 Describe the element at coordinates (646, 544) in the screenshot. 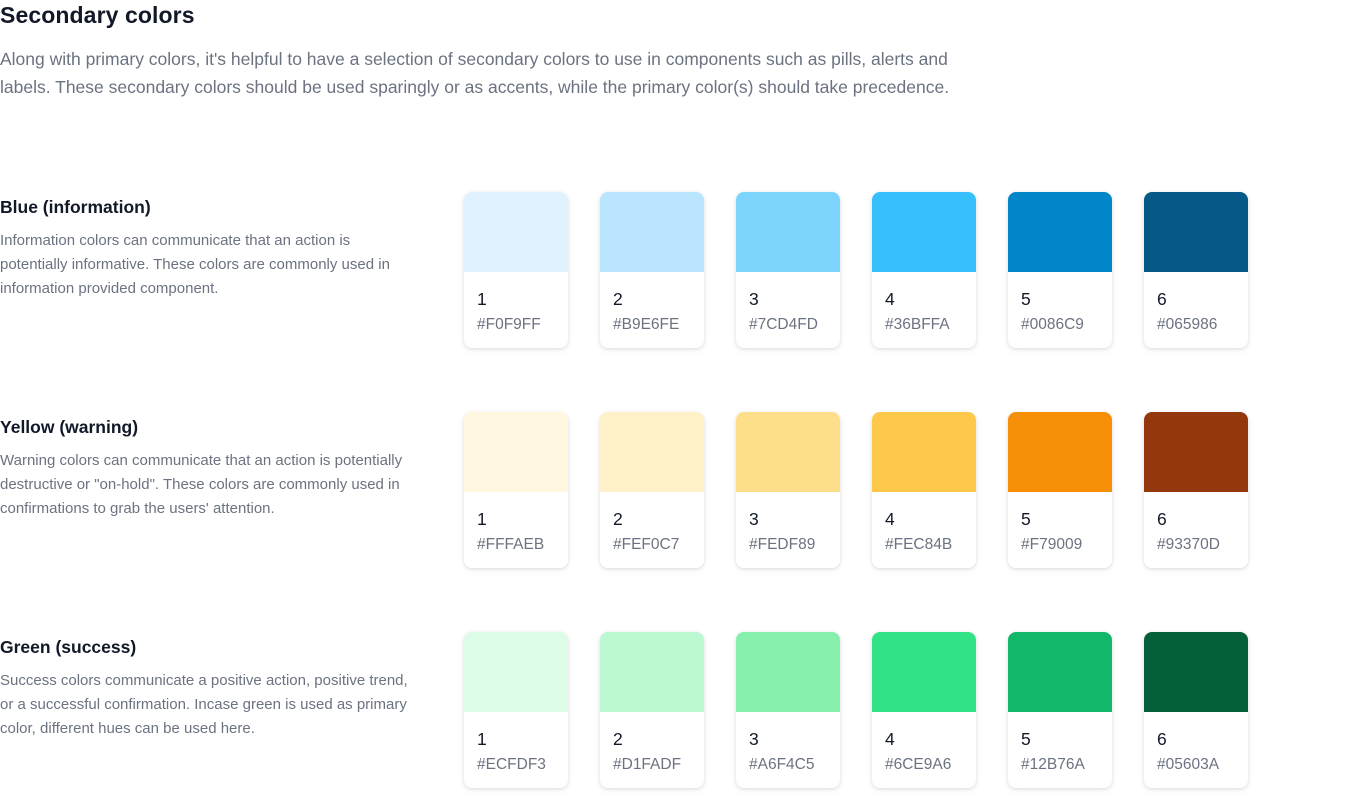

I see `swatch-hex: #FEF0C7` at that location.